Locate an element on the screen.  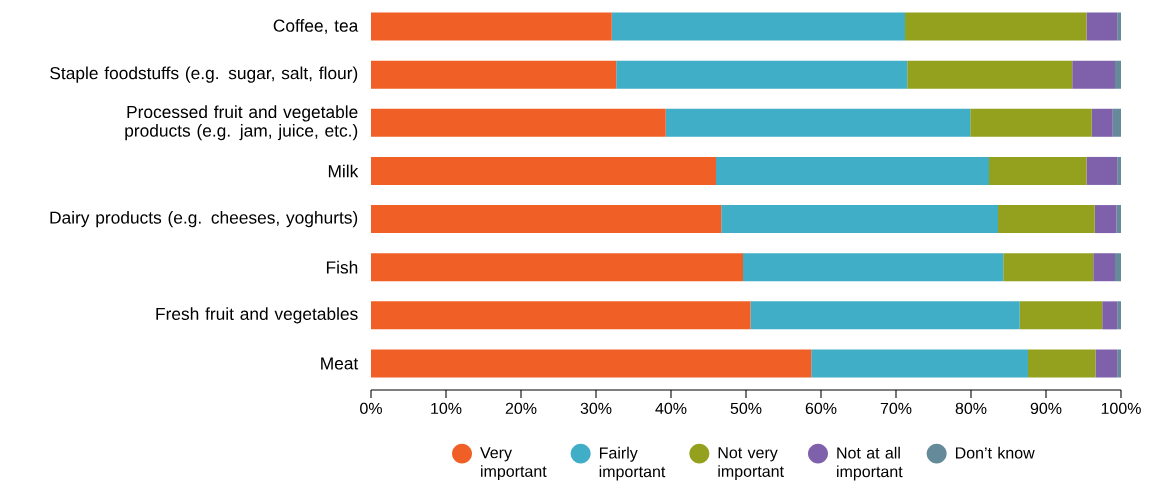
y-tick-label: Fish is located at coordinates (342, 267).